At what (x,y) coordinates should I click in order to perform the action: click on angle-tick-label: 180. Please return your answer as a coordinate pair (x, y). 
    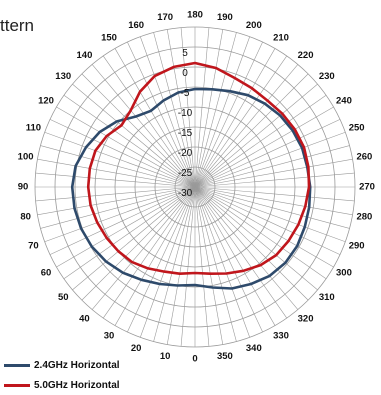
    Looking at the image, I should click on (195, 15).